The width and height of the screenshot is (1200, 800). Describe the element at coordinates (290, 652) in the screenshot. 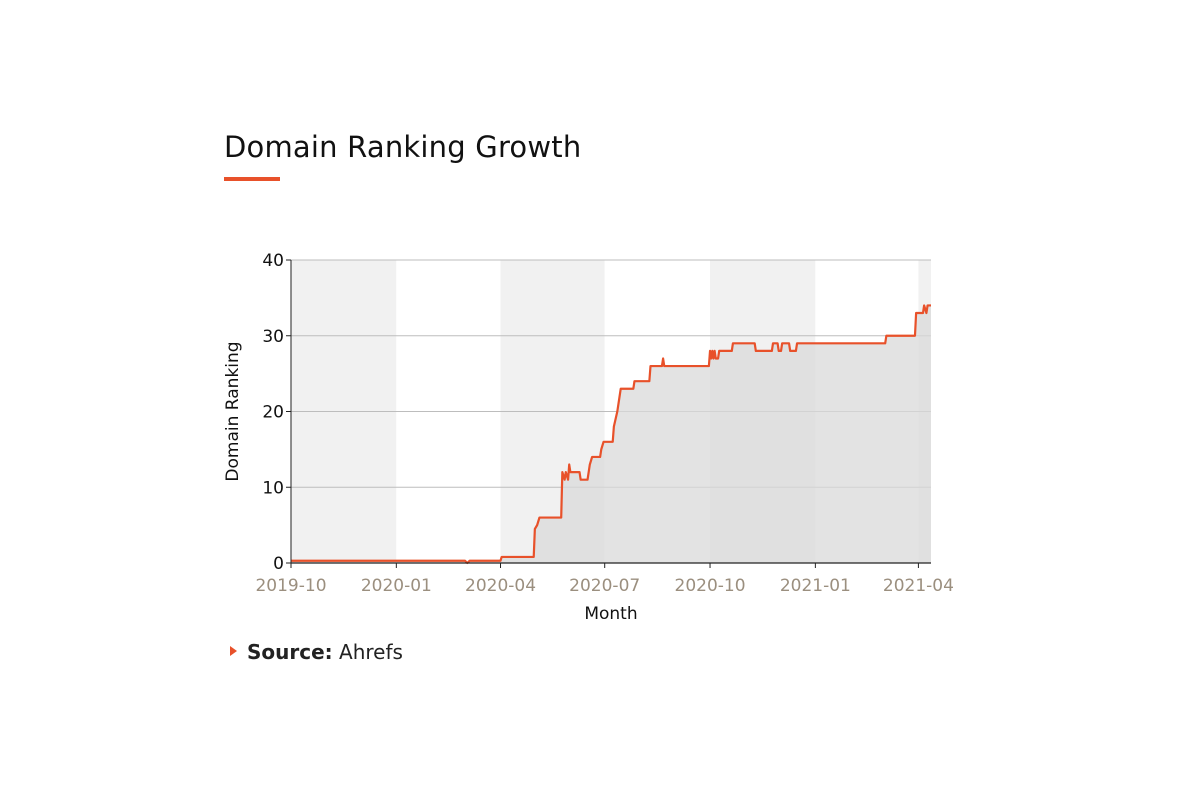

I see `source-label: Source:` at that location.